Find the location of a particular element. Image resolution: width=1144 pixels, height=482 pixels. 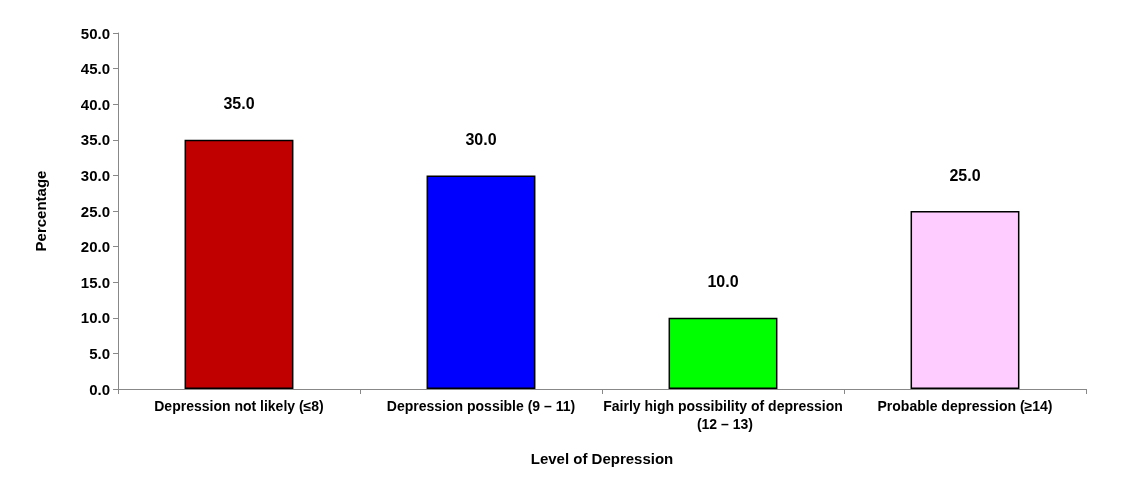

y-tick-label: 30.0 is located at coordinates (95, 175).